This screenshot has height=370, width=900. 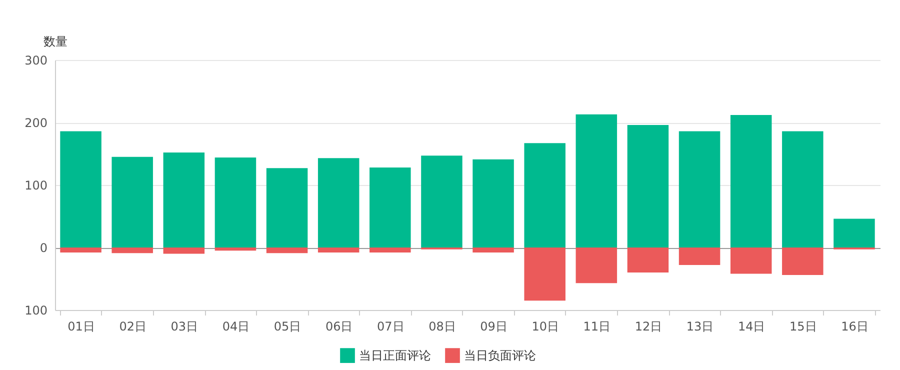 I want to click on y-tick-label: 0, so click(x=44, y=248).